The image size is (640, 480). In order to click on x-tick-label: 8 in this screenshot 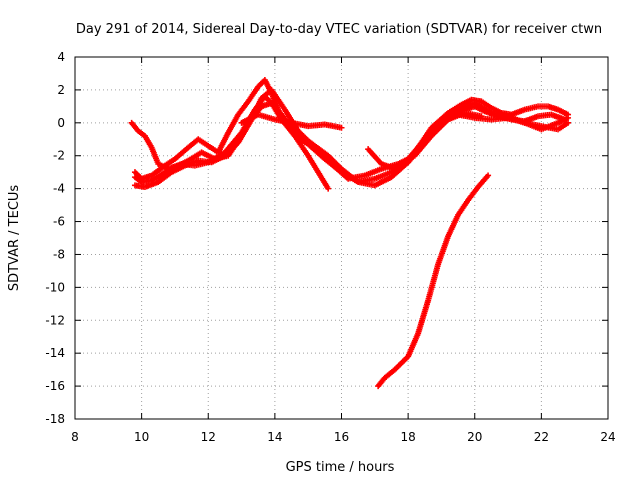, I will do `click(75, 437)`.